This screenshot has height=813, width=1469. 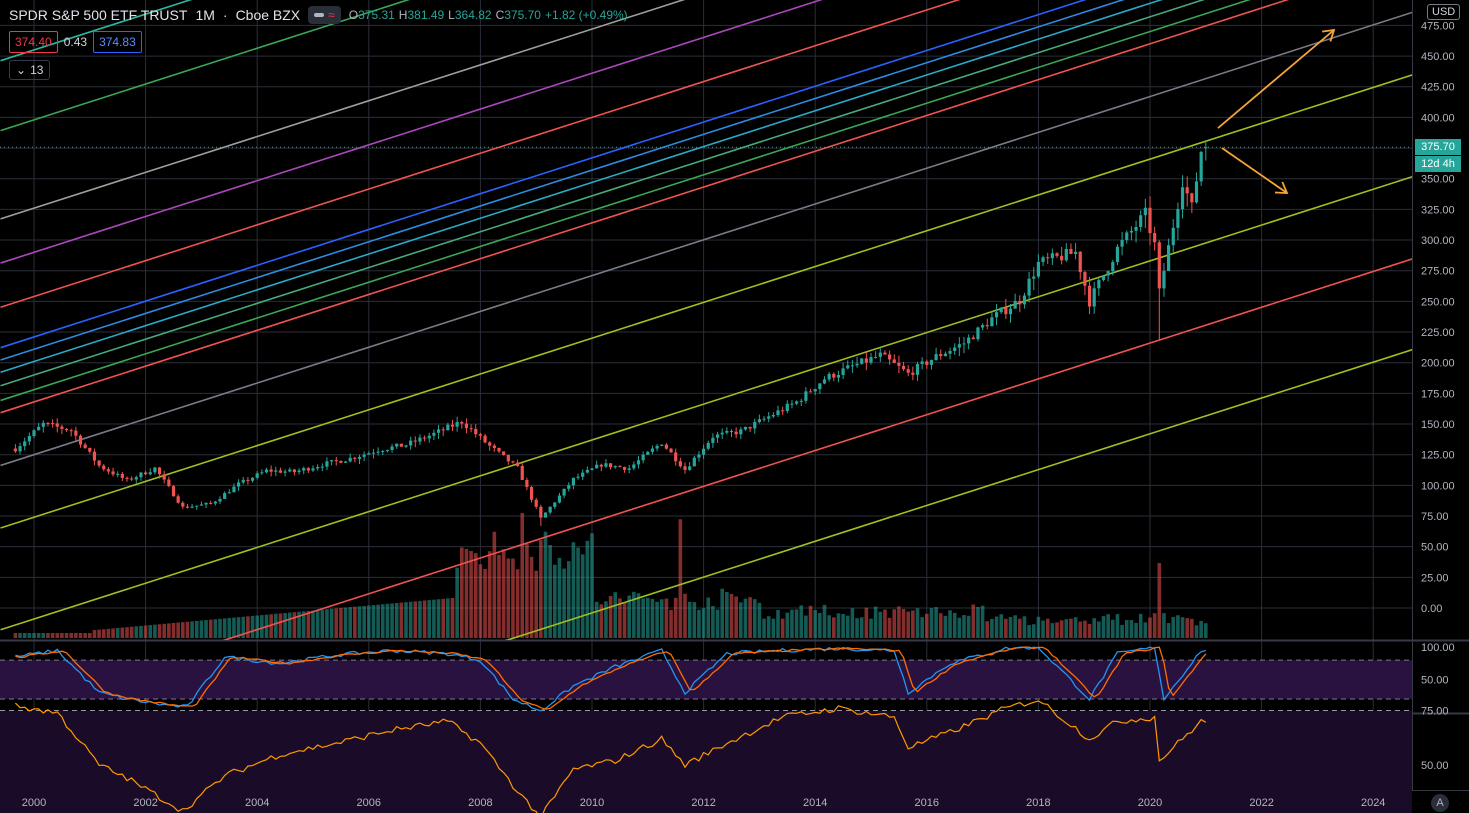 I want to click on symbol-name: SPDR S&P 500 ETF TRUST, so click(x=98, y=15).